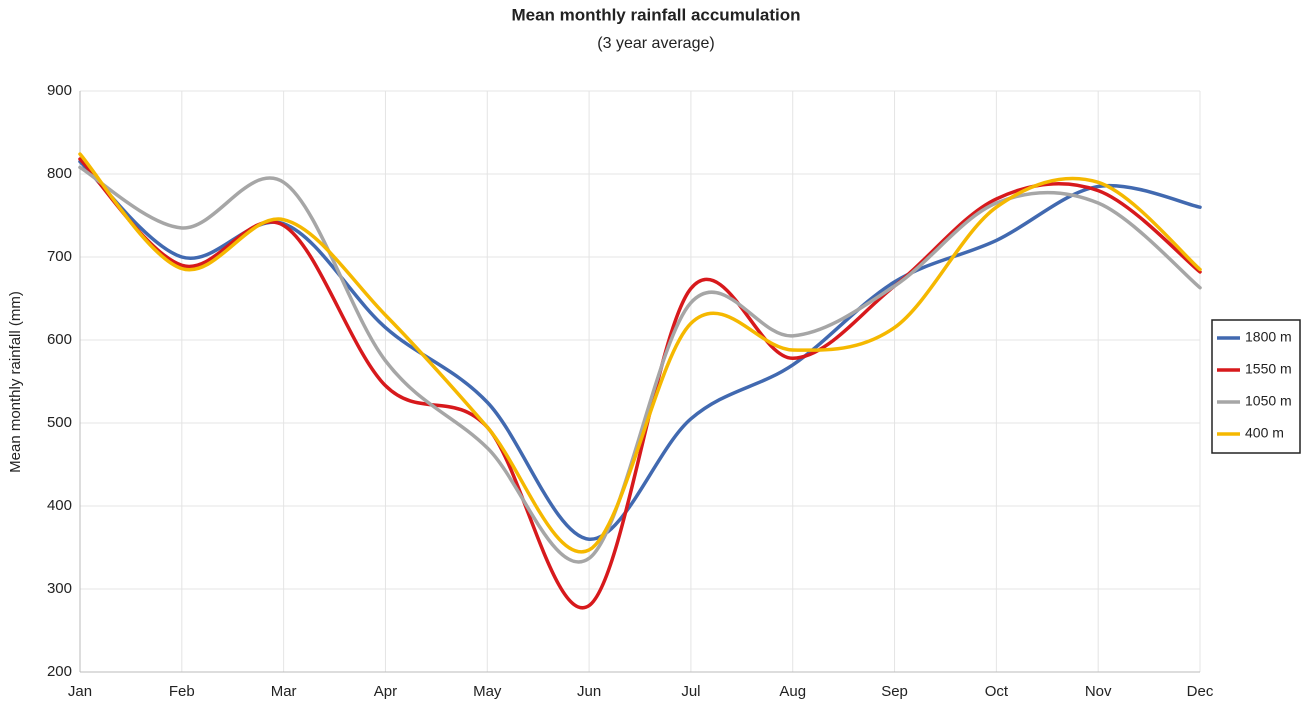 The width and height of the screenshot is (1313, 706). I want to click on y-tick-label: 600, so click(59, 339).